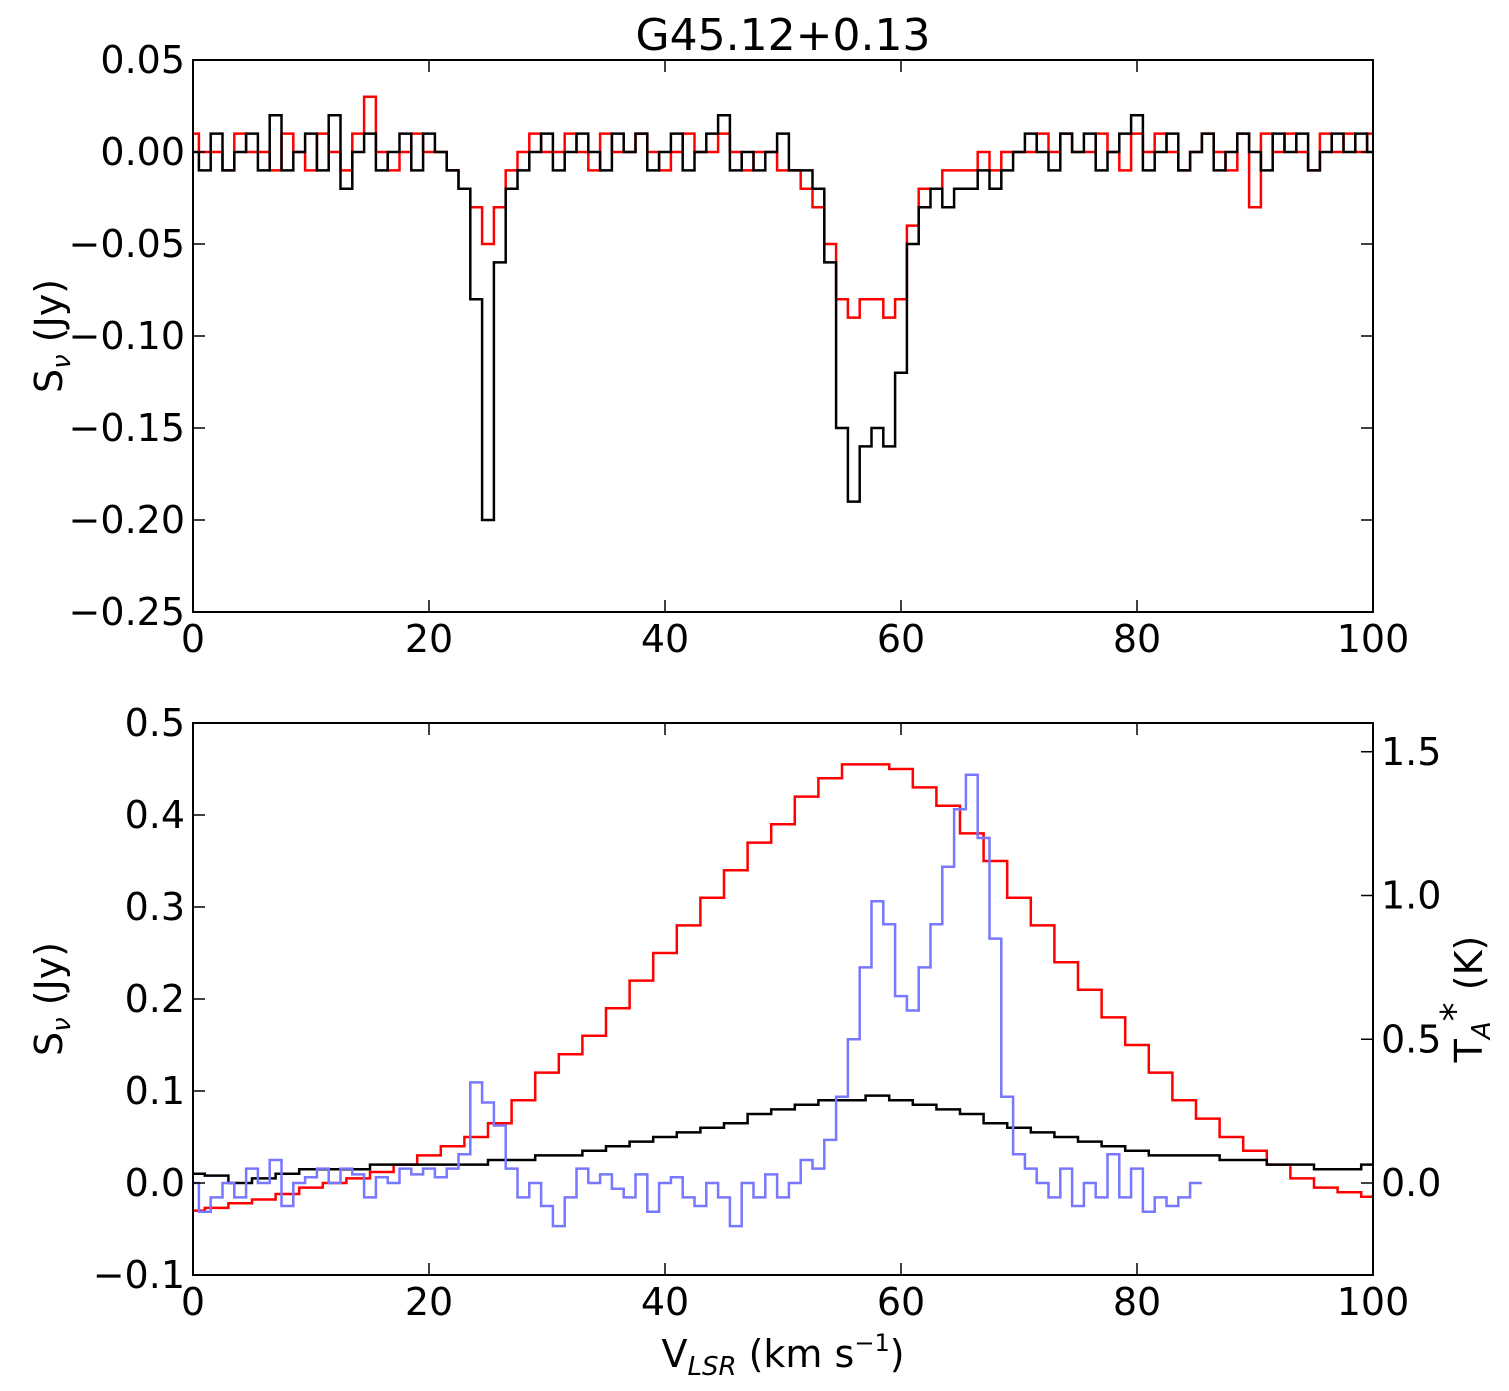 The image size is (1509, 1391). Describe the element at coordinates (1469, 1050) in the screenshot. I see `label-part: T` at that location.